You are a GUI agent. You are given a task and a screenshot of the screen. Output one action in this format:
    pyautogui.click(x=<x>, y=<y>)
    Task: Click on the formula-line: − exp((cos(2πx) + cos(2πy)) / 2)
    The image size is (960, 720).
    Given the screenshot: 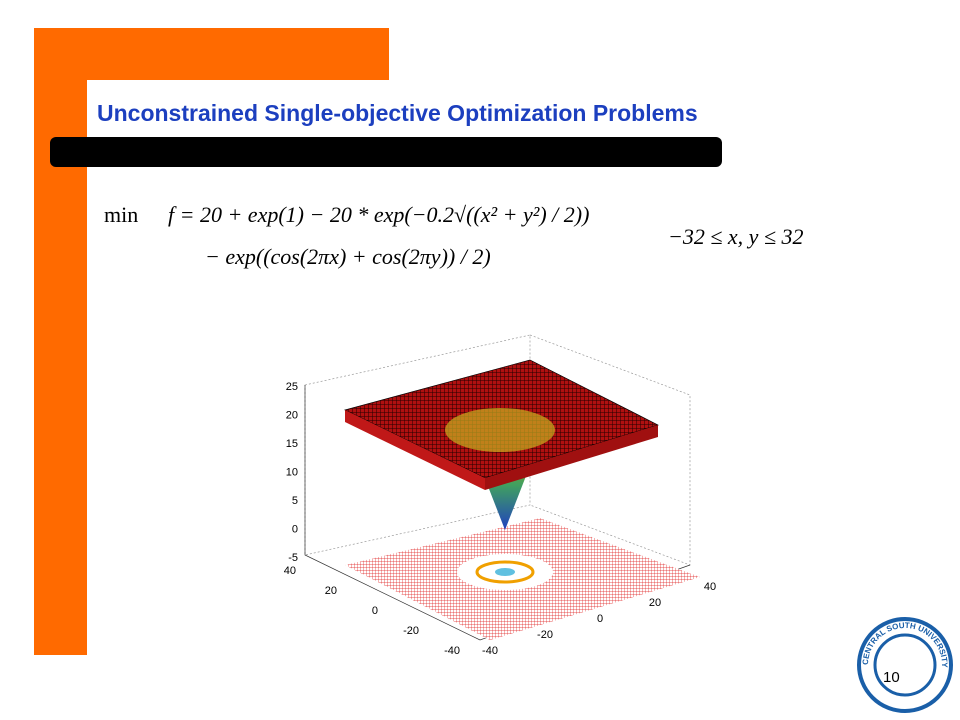 What is the action you would take?
    pyautogui.click(x=348, y=256)
    